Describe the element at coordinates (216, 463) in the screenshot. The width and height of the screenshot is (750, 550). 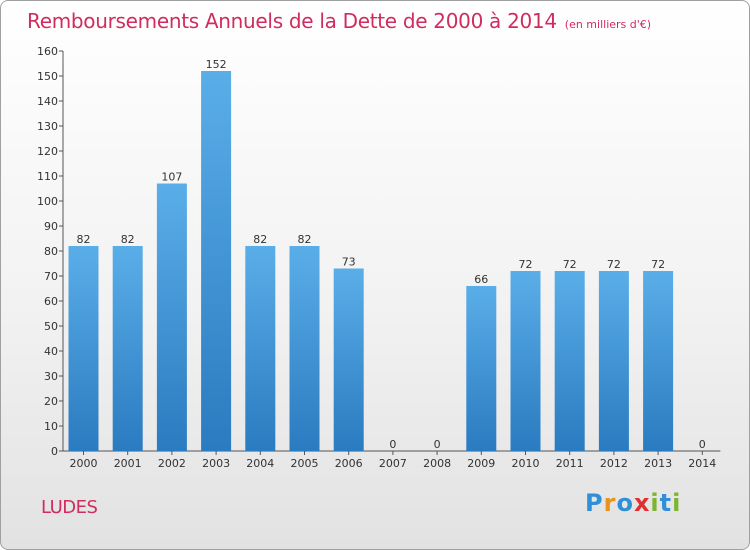
I see `x-tick-label: 2003` at that location.